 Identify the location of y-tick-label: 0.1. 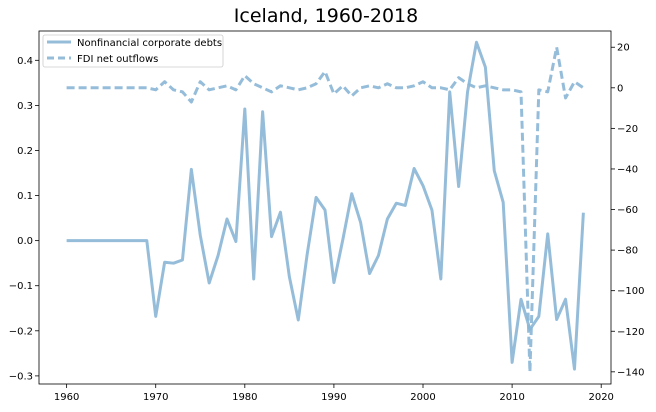
(25, 196).